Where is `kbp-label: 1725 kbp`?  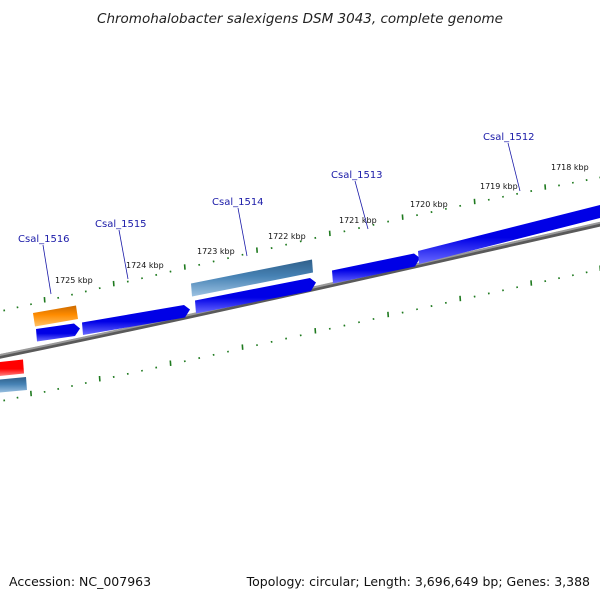
kbp-label: 1725 kbp is located at coordinates (74, 280).